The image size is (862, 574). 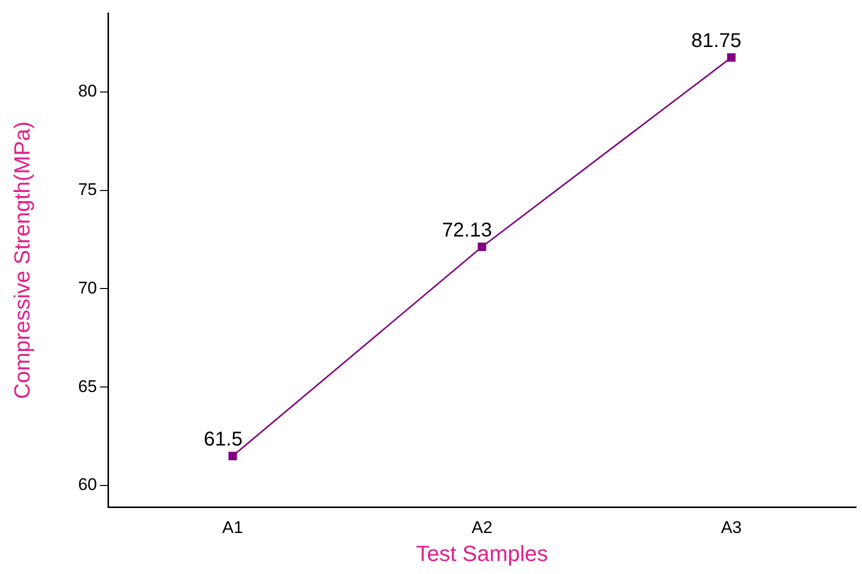 What do you see at coordinates (467, 230) in the screenshot?
I see `data-label: 72.13` at bounding box center [467, 230].